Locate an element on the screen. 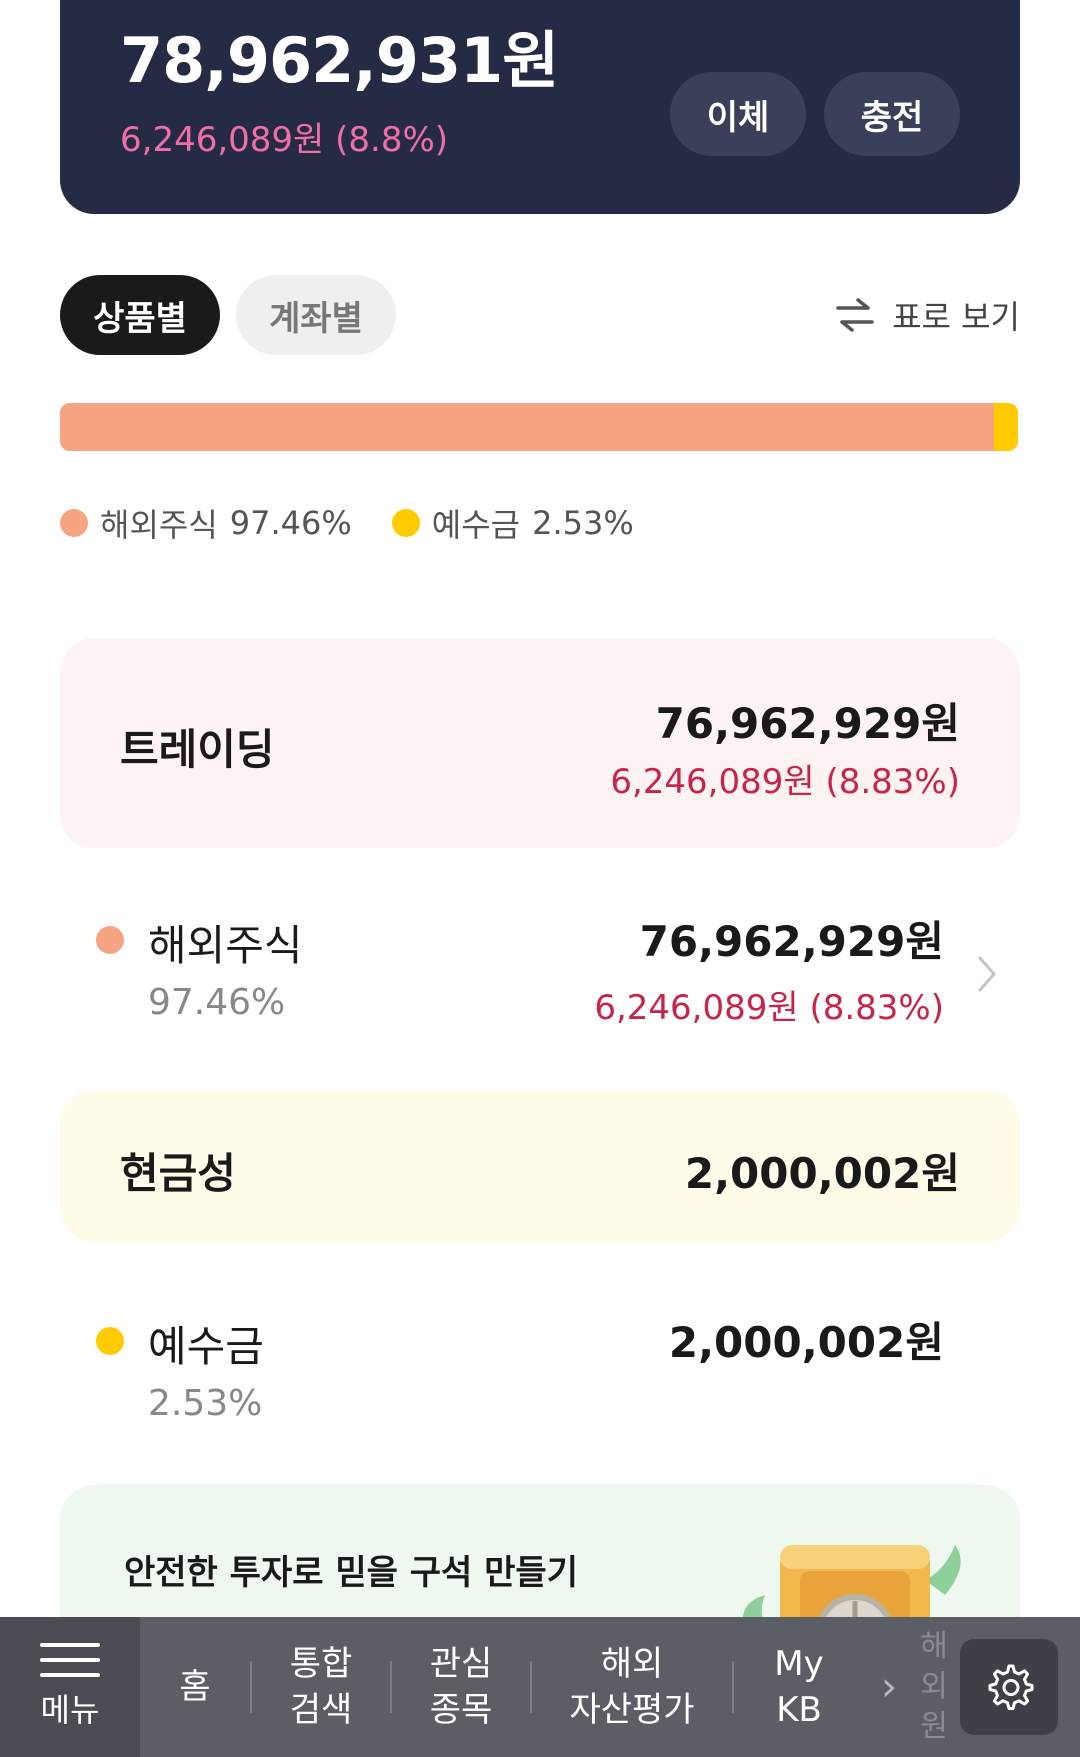 This screenshot has width=1080, height=1757. item-name: 예수금 is located at coordinates (206, 1346).